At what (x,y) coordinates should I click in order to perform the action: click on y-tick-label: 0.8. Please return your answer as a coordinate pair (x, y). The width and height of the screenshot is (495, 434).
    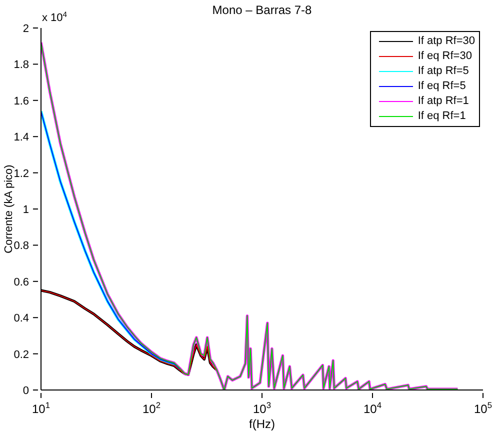
    Looking at the image, I should click on (21, 246).